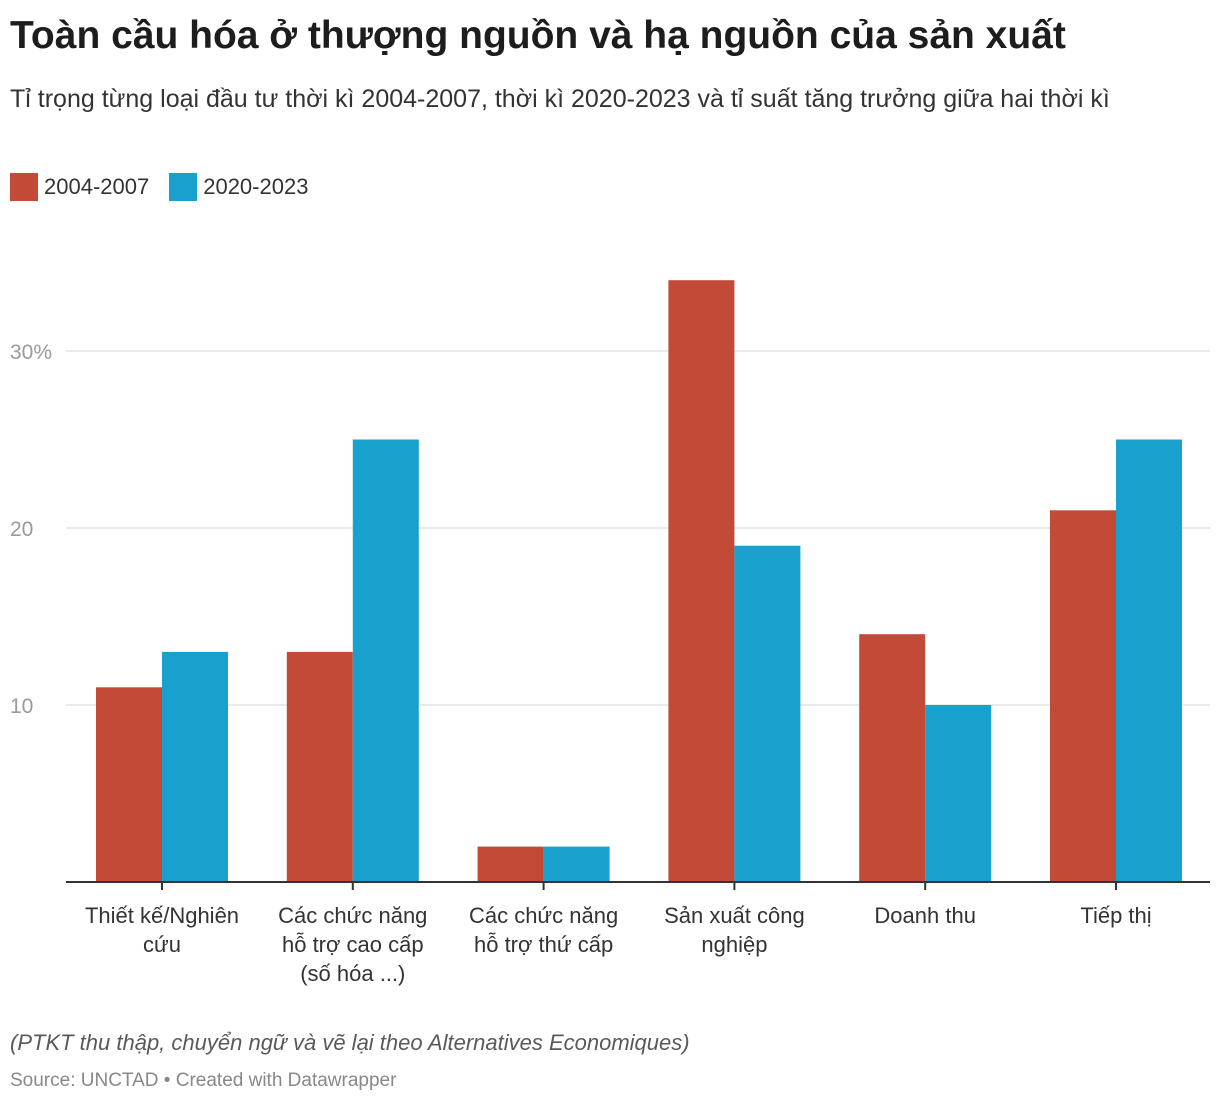 This screenshot has width=1220, height=1108. I want to click on category-label-1-line-0: Các chức năng, so click(352, 915).